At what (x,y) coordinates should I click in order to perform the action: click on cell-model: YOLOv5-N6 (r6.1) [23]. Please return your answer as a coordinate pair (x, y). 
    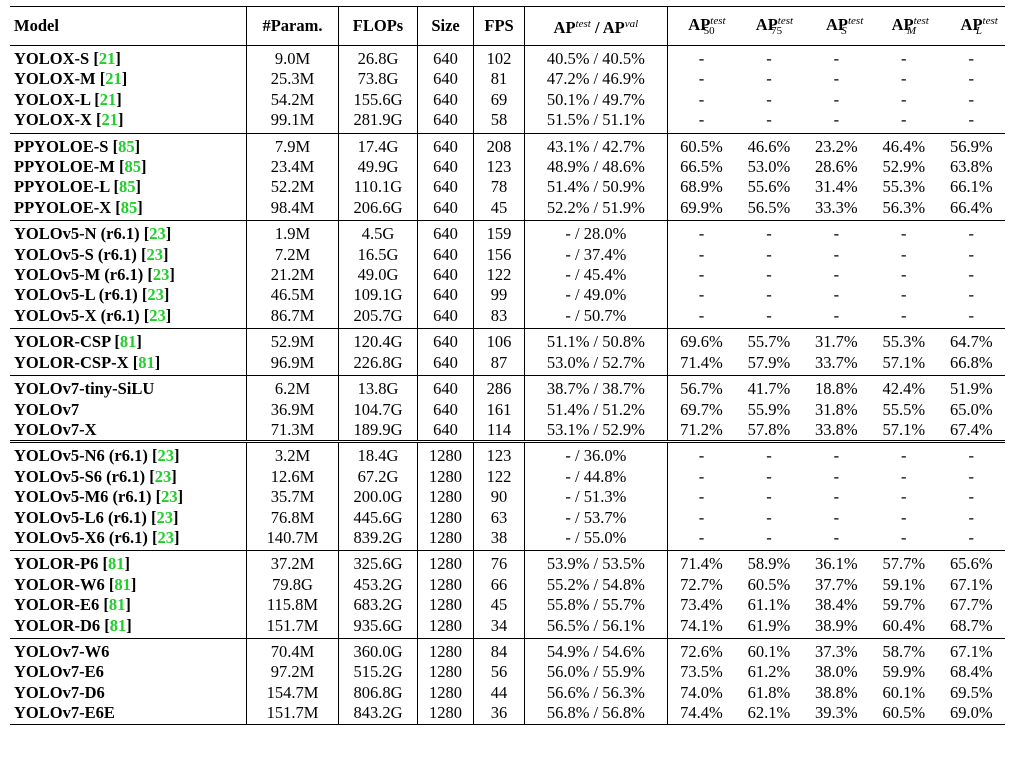
    Looking at the image, I should click on (129, 454).